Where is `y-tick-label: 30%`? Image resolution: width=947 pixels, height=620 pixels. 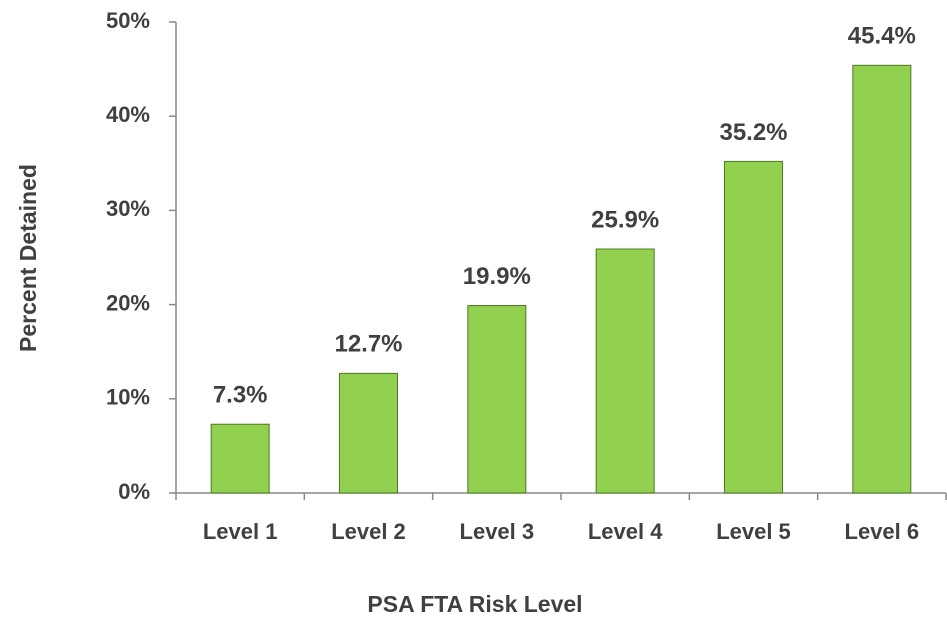 y-tick-label: 30% is located at coordinates (128, 208).